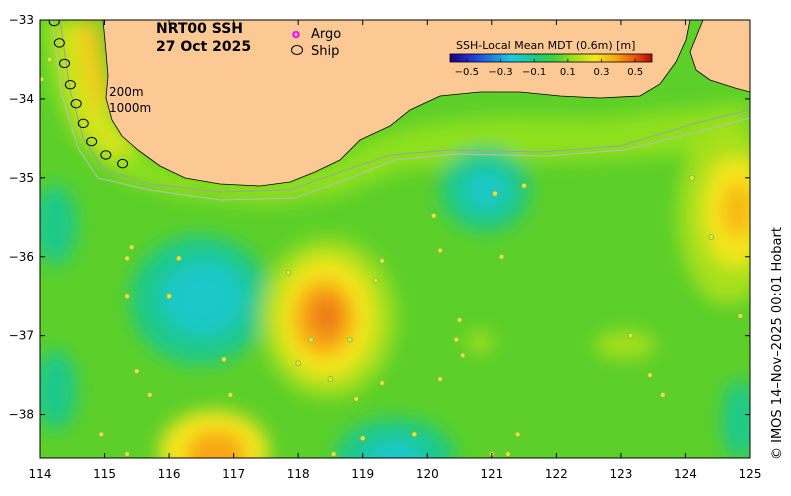  What do you see at coordinates (21, 415) in the screenshot?
I see `lat-tick-label: −38` at bounding box center [21, 415].